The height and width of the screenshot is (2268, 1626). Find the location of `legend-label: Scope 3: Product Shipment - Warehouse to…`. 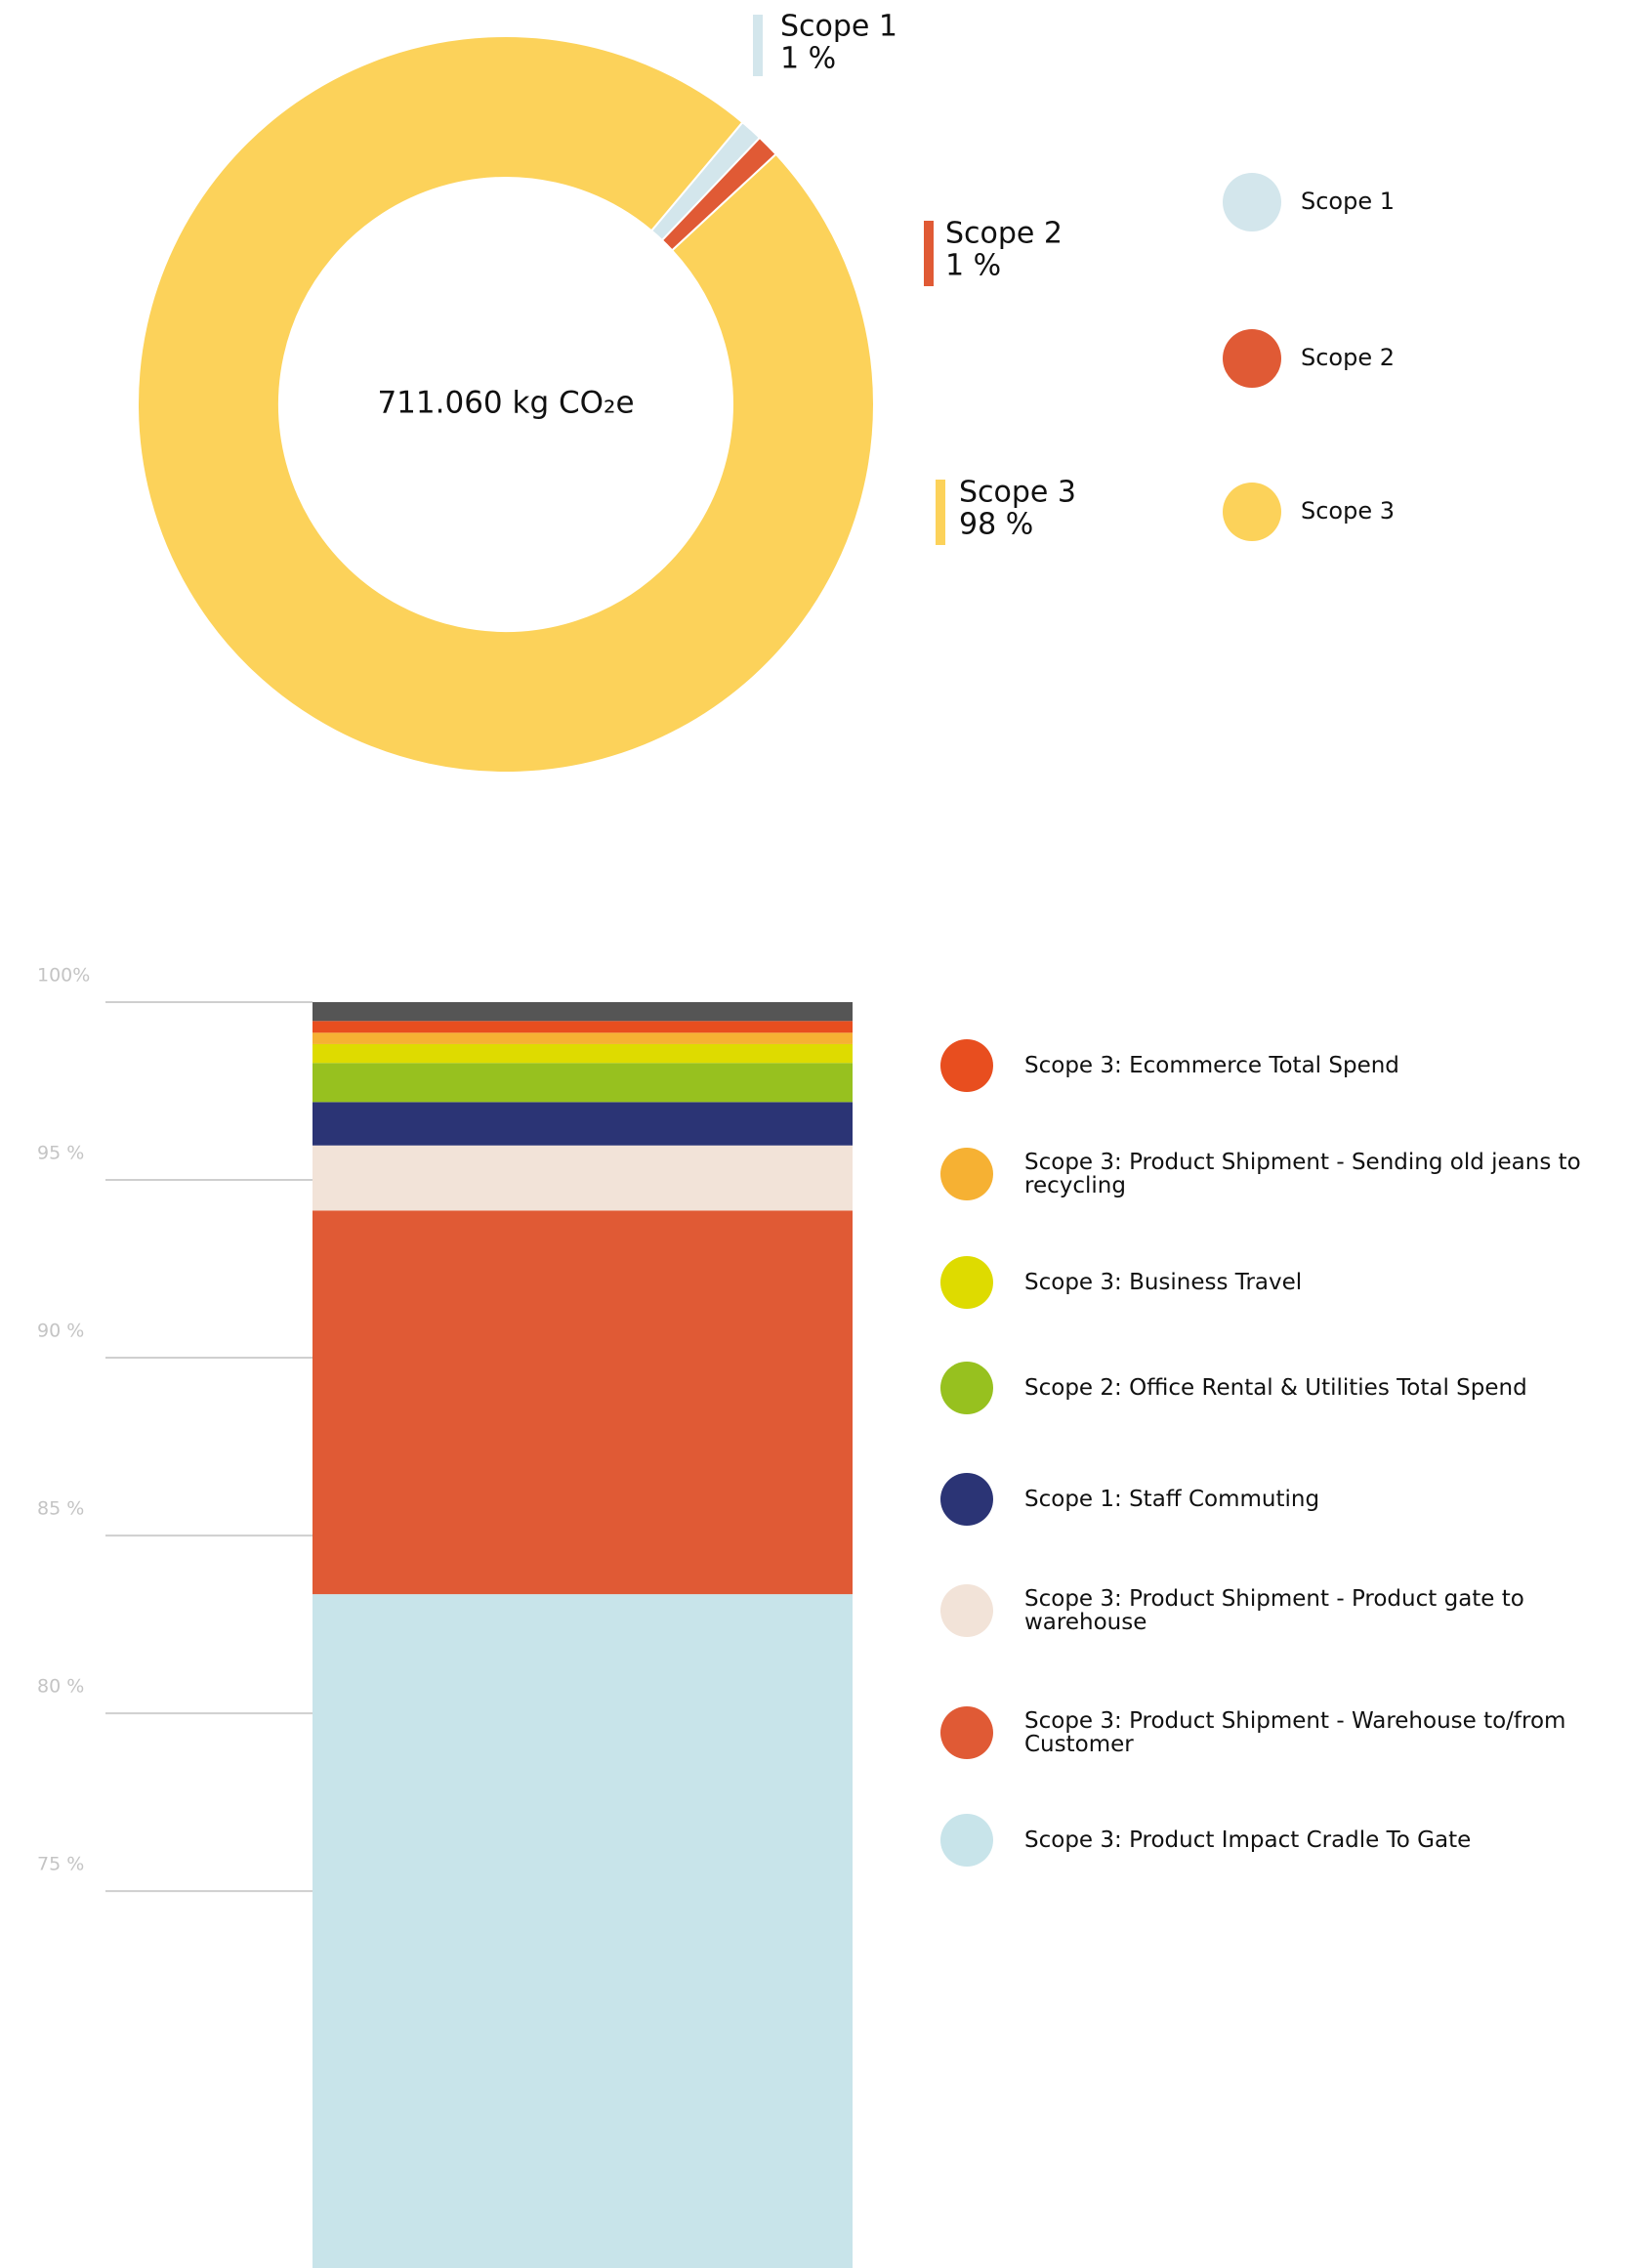

legend-label: Scope 3: Product Shipment - Warehouse to… is located at coordinates (1295, 1732).